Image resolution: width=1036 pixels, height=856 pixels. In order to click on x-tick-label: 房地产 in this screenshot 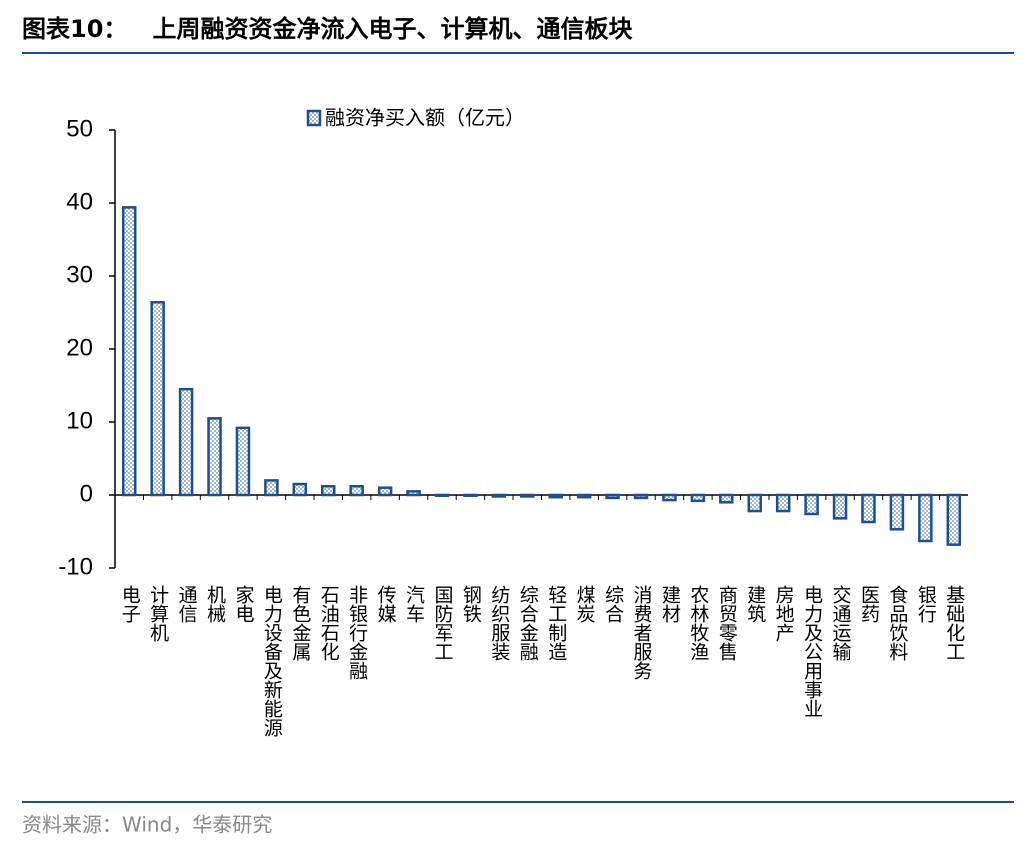, I will do `click(784, 613)`.